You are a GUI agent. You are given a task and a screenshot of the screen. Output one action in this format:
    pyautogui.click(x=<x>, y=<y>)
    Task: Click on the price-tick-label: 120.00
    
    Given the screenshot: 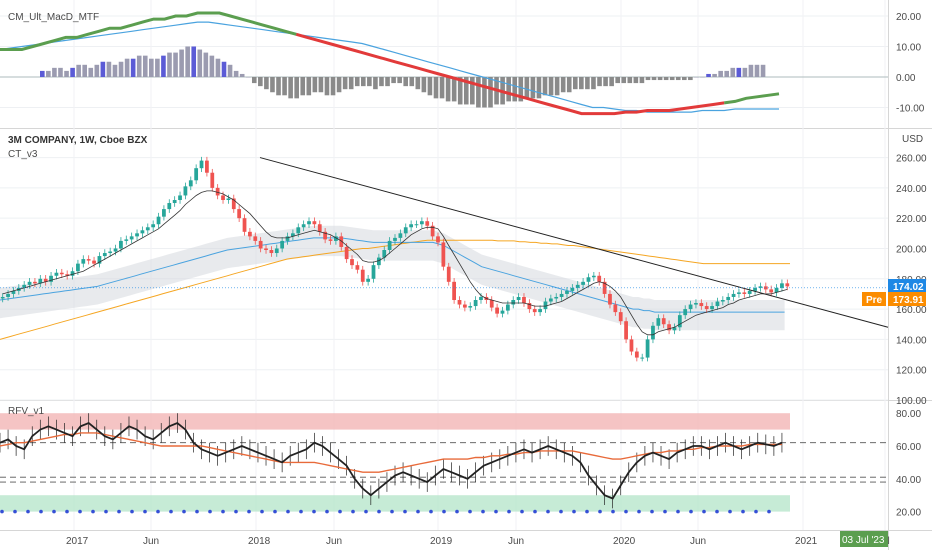 What is the action you would take?
    pyautogui.click(x=911, y=371)
    